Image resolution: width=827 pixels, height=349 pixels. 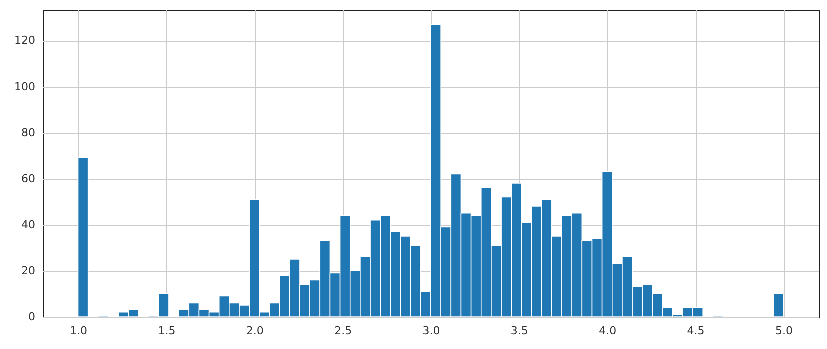 What do you see at coordinates (29, 179) in the screenshot?
I see `y-tick-label: 60` at bounding box center [29, 179].